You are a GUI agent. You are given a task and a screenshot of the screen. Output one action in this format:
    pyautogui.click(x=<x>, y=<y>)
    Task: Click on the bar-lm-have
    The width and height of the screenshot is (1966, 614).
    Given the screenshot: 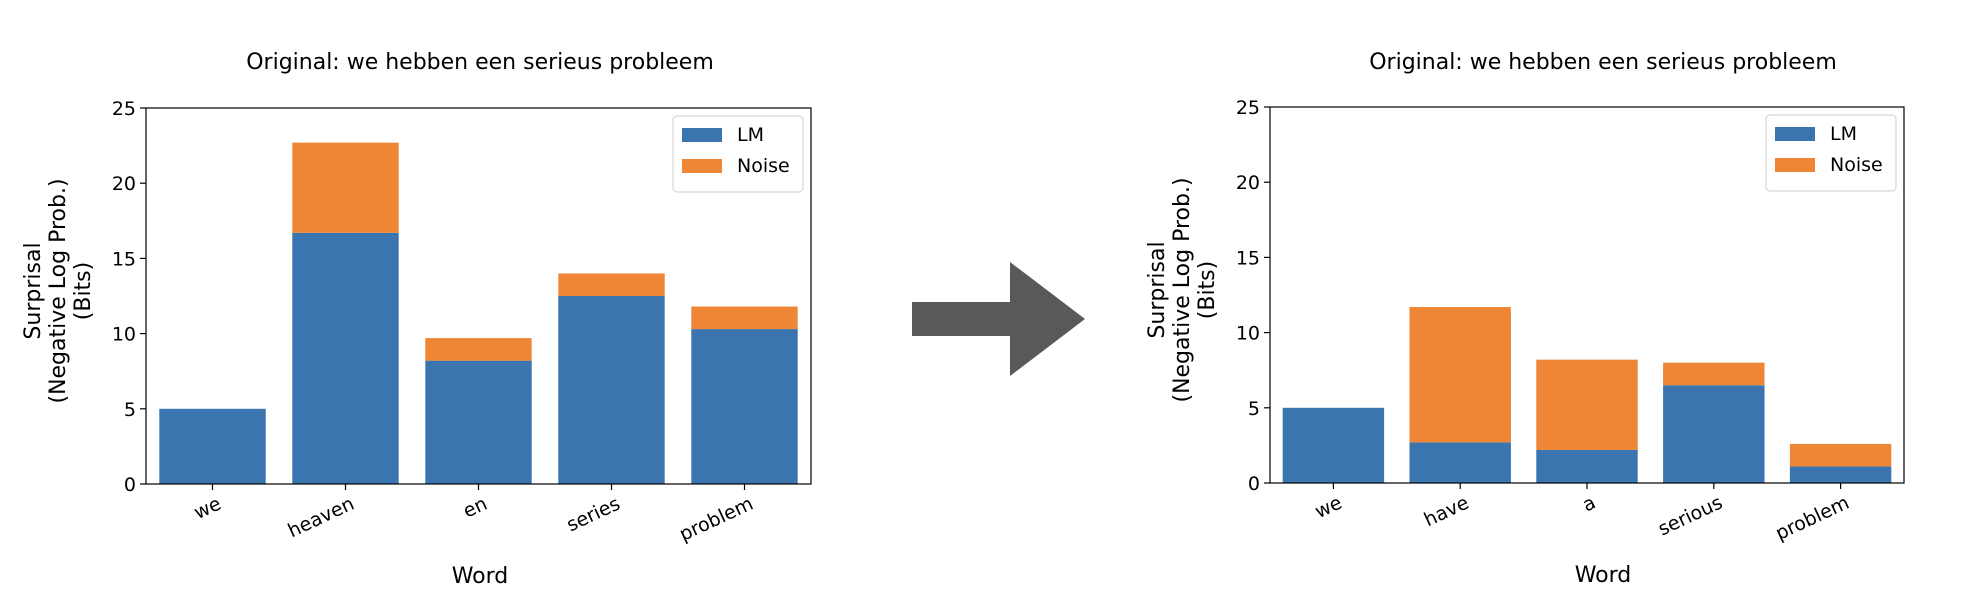 What is the action you would take?
    pyautogui.click(x=1460, y=462)
    